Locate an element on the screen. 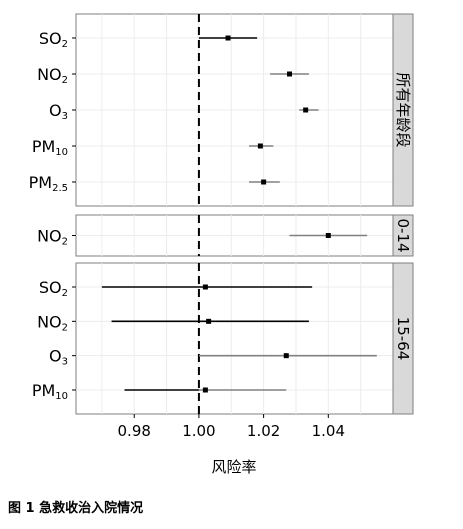 This screenshot has width=463, height=529. x-tick-label: 1.04 is located at coordinates (328, 431).